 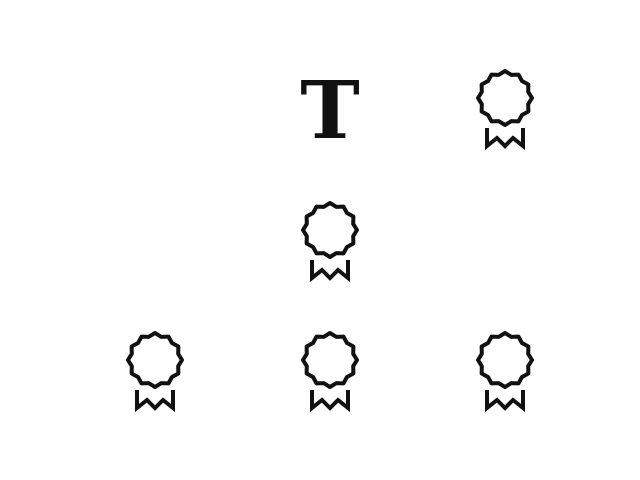 I want to click on letter-t-glyph: T, so click(x=330, y=110).